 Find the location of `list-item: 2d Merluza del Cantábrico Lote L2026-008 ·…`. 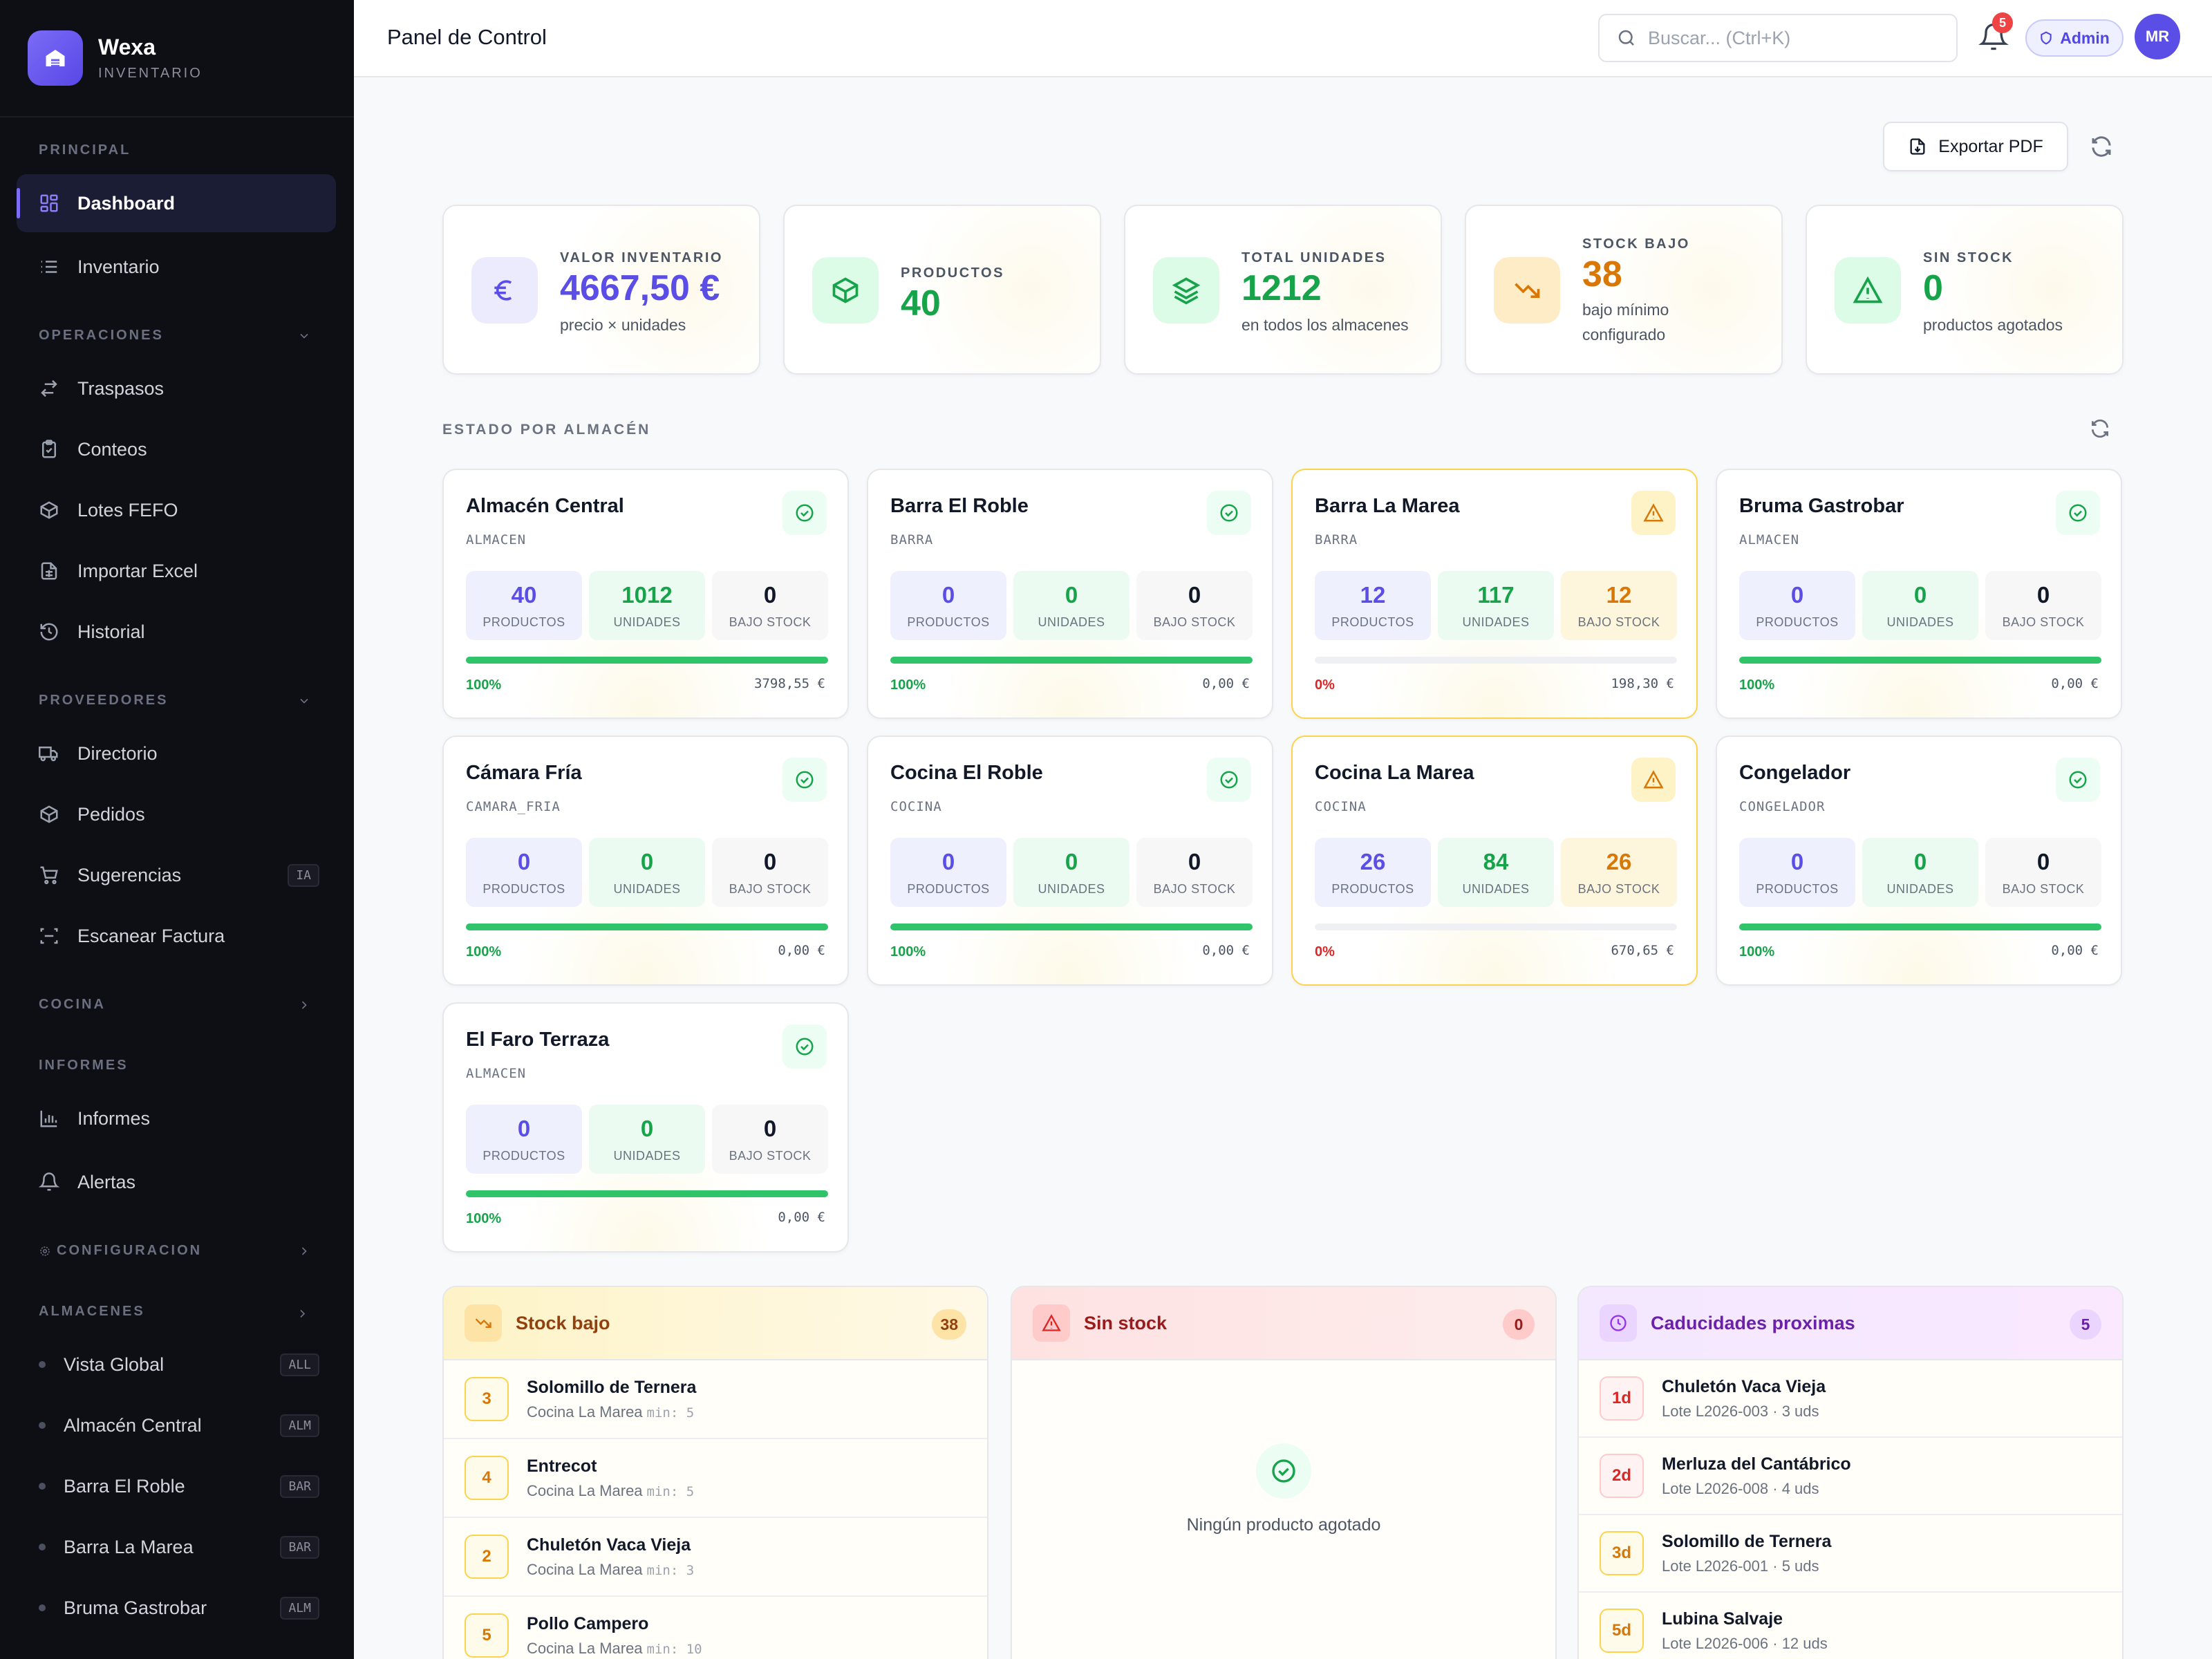

list-item: 2d Merluza del Cantábrico Lote L2026-008 ·… is located at coordinates (1850, 1476).